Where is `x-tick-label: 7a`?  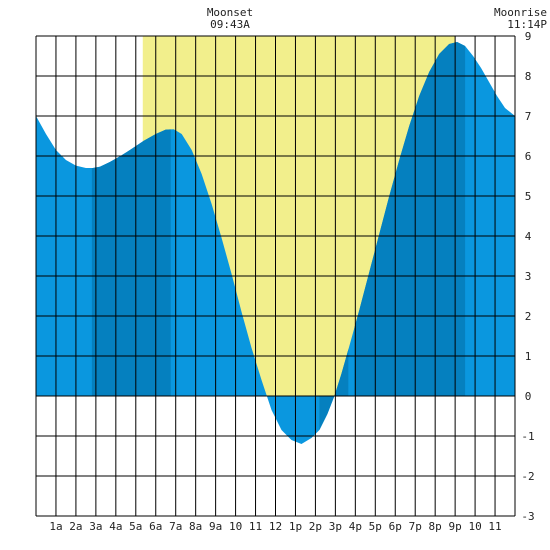
x-tick-label: 7a is located at coordinates (175, 526).